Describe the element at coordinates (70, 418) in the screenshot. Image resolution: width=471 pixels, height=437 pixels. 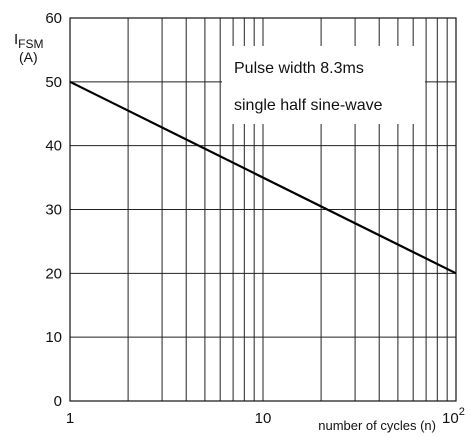
I see `x-tick-label-1: 1` at that location.